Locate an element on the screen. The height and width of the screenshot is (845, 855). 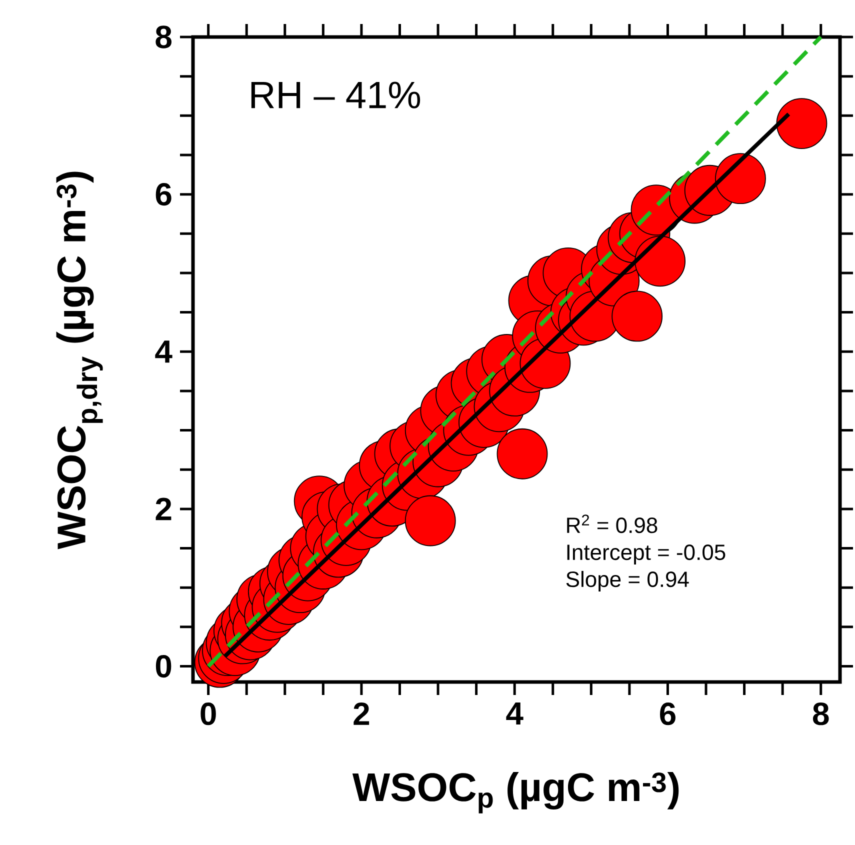
y-axis-title: WSOC$_{p,dry}$ (µgC m$^{-3}$) is located at coordinates (79, 361).